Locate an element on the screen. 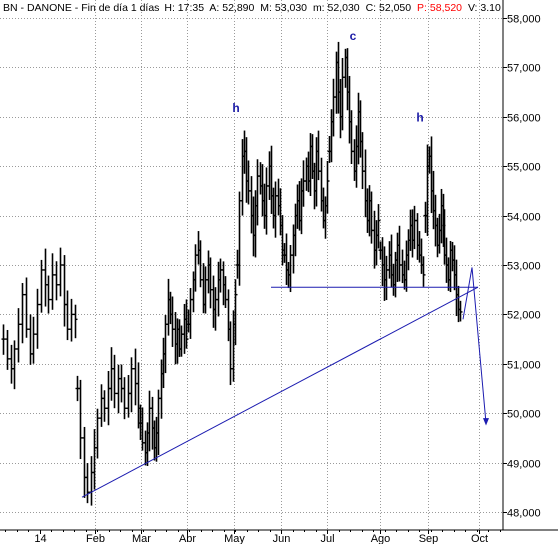  x-tick-label: 14 is located at coordinates (40, 538).